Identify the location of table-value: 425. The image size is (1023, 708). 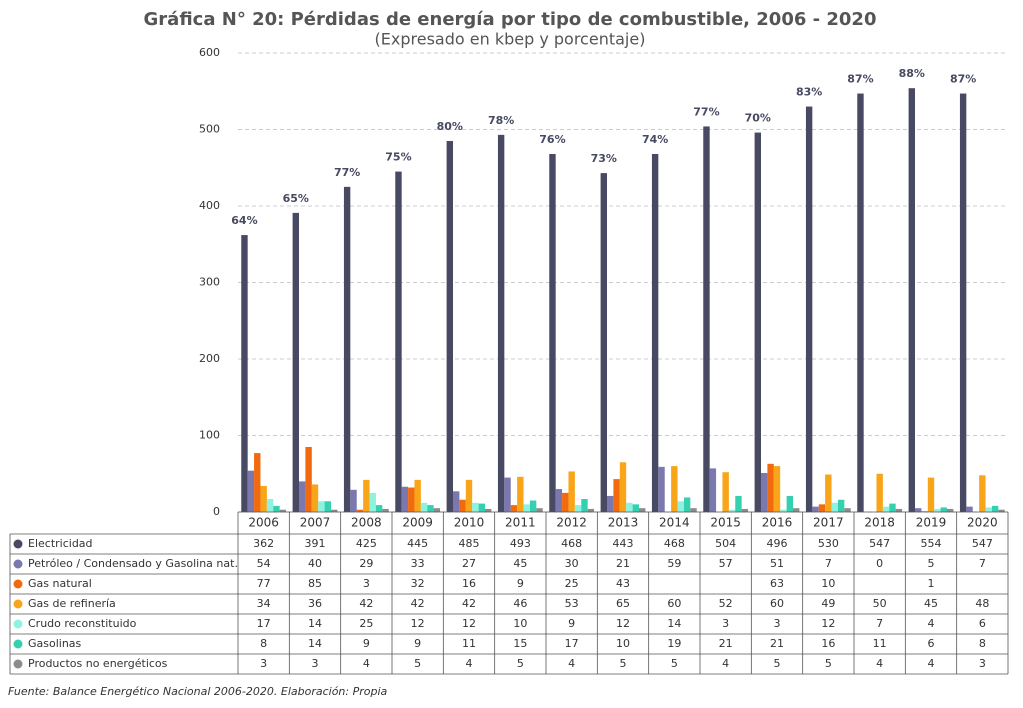
(366, 543).